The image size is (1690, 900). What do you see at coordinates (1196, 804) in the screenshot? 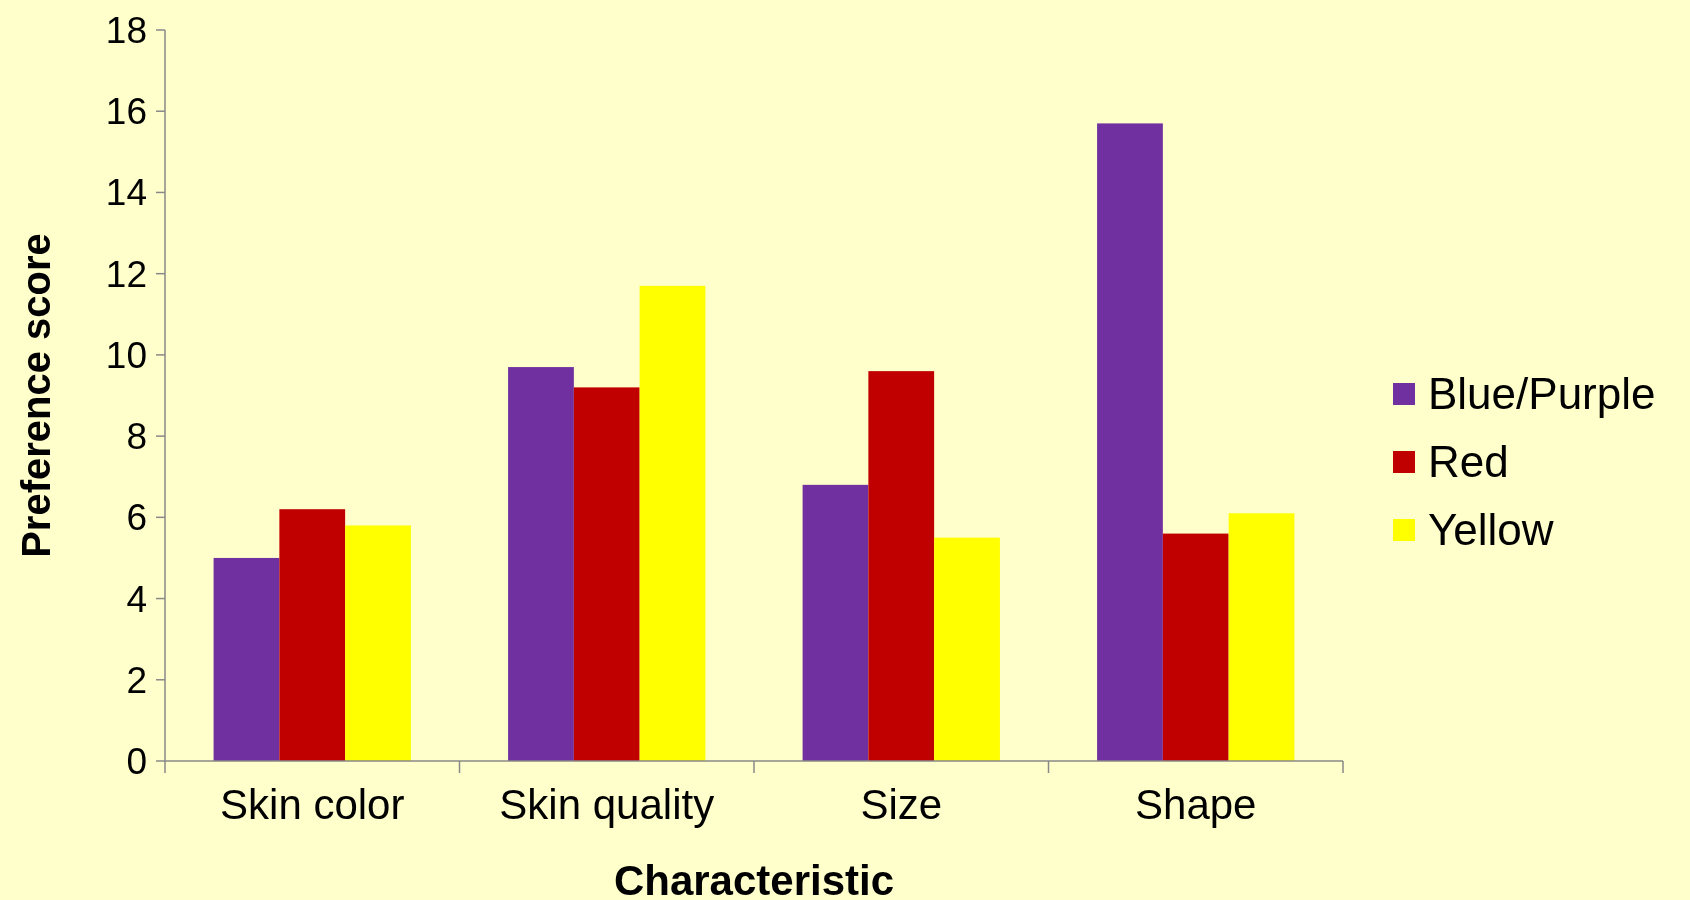
I see `x-tick-label: Shape` at bounding box center [1196, 804].